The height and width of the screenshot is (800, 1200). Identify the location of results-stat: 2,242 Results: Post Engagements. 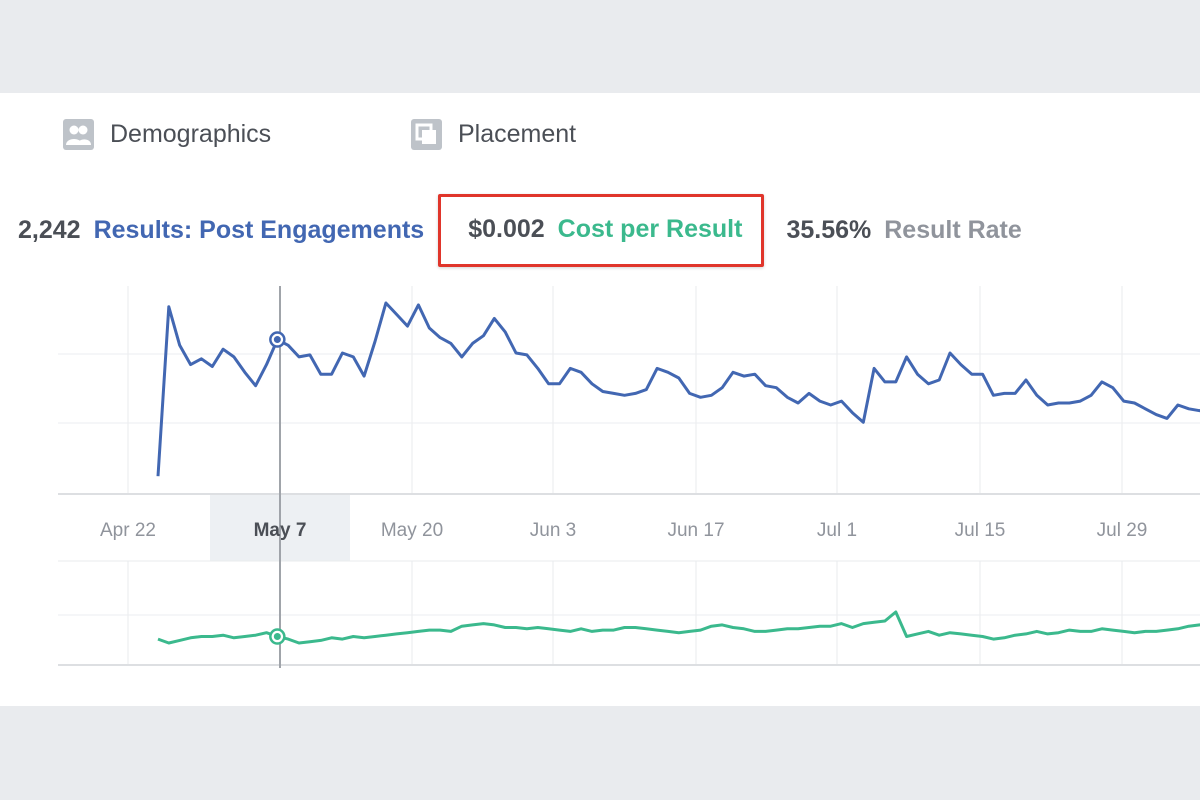
(221, 230).